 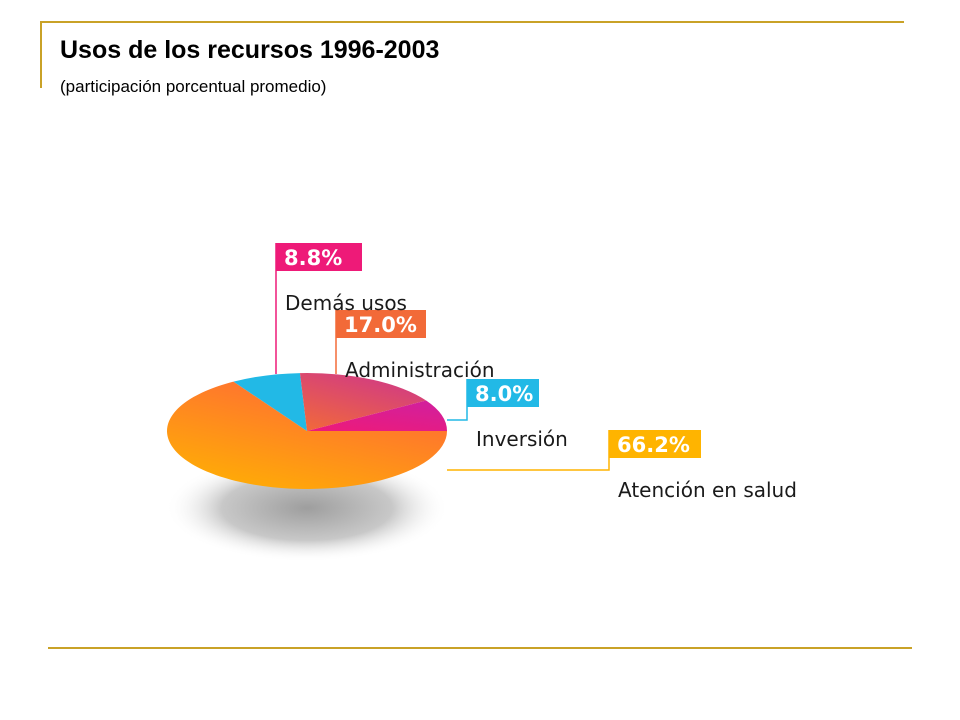 What do you see at coordinates (472, 22) in the screenshot?
I see `top-rule` at bounding box center [472, 22].